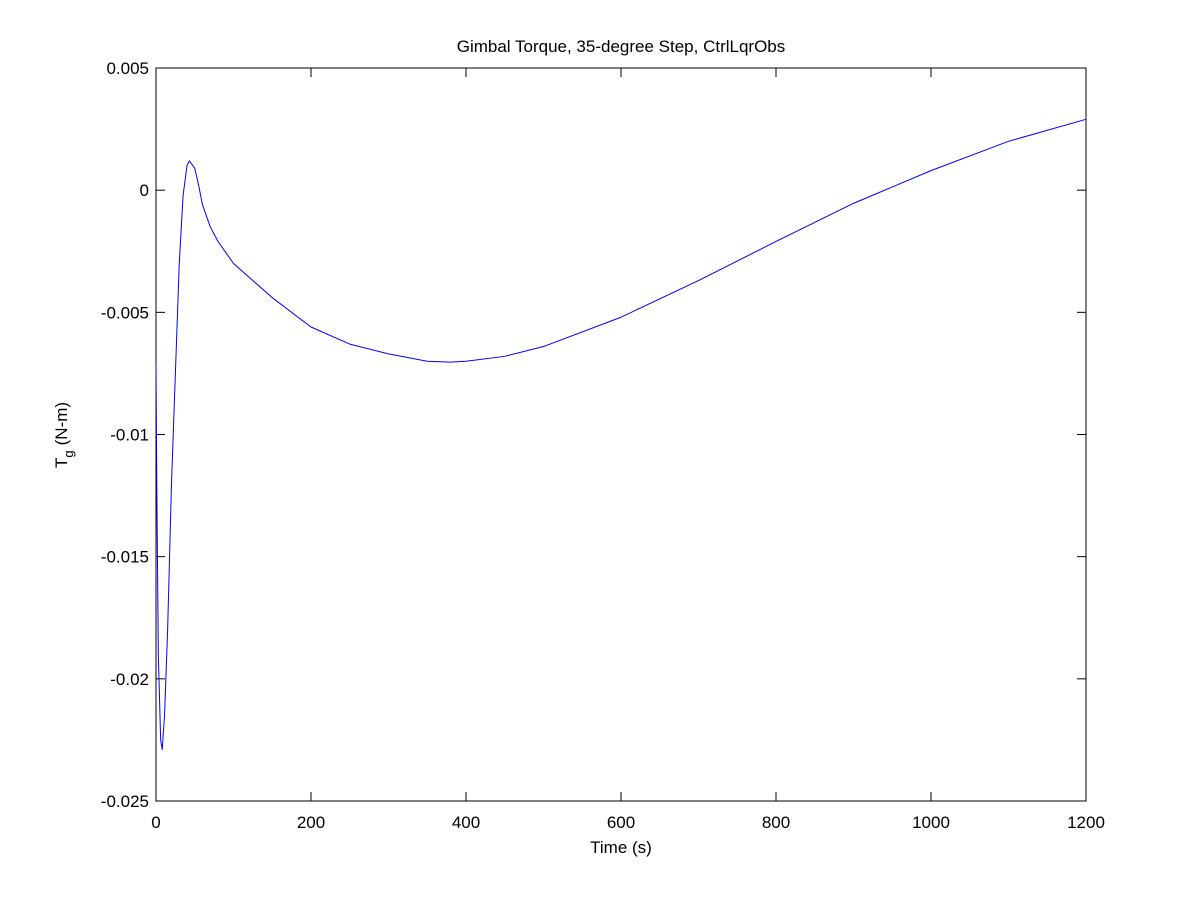 Image resolution: width=1200 pixels, height=900 pixels. I want to click on y-label-sub: g, so click(68, 453).